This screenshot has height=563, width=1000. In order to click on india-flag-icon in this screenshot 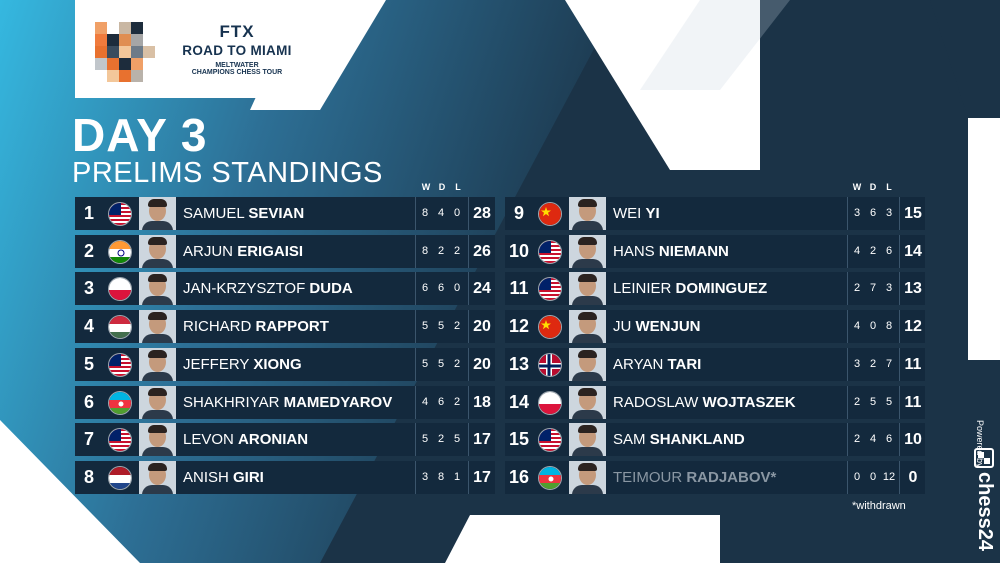, I will do `click(120, 252)`.